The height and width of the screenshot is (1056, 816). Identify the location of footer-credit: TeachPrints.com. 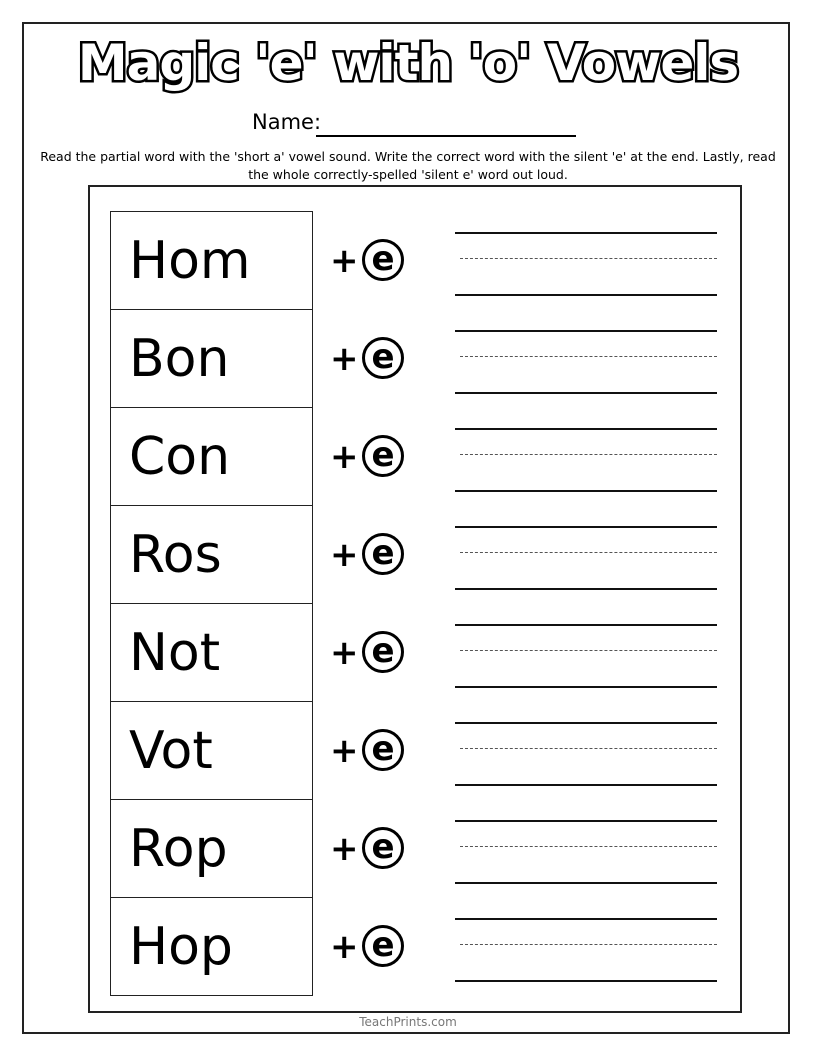
(408, 1022).